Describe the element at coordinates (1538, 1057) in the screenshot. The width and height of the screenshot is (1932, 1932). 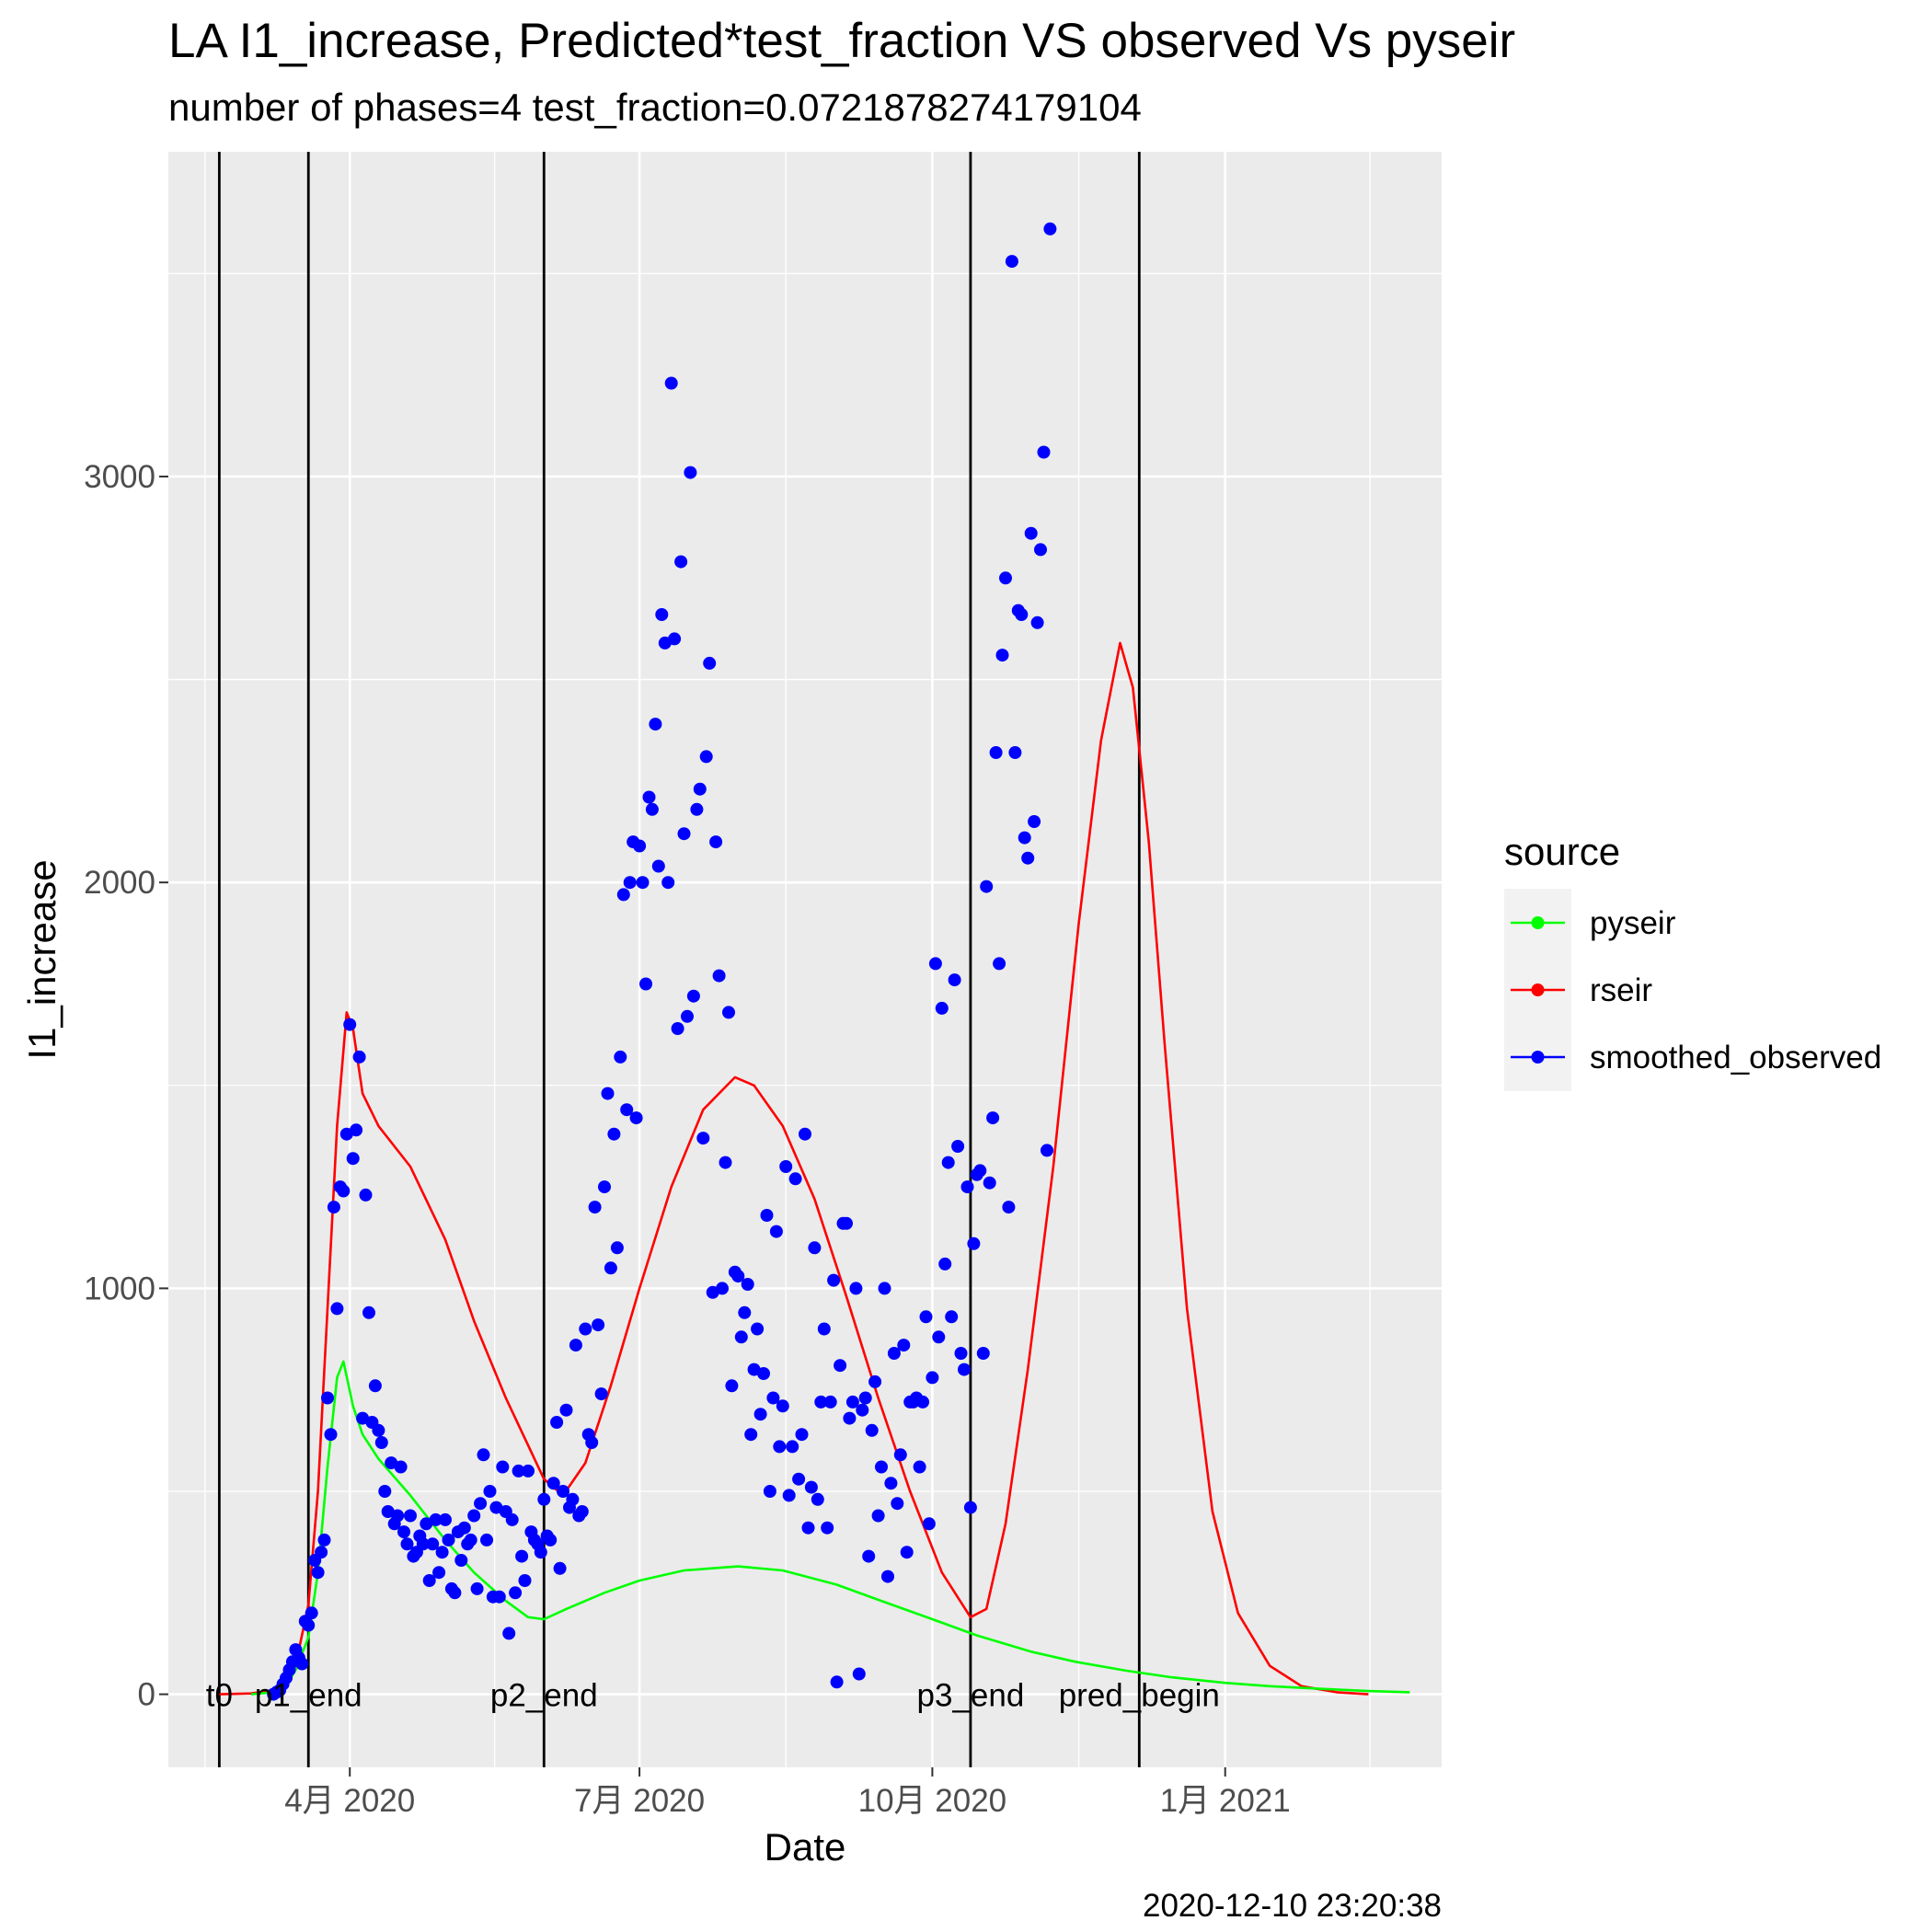
I see `legend-key-point` at that location.